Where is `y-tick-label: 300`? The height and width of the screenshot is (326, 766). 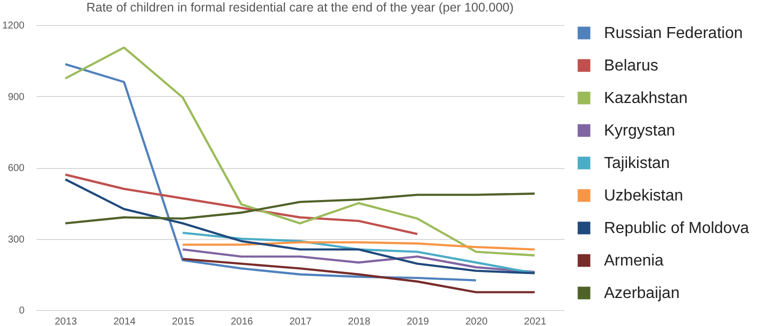
y-tick-label: 300 is located at coordinates (16, 240).